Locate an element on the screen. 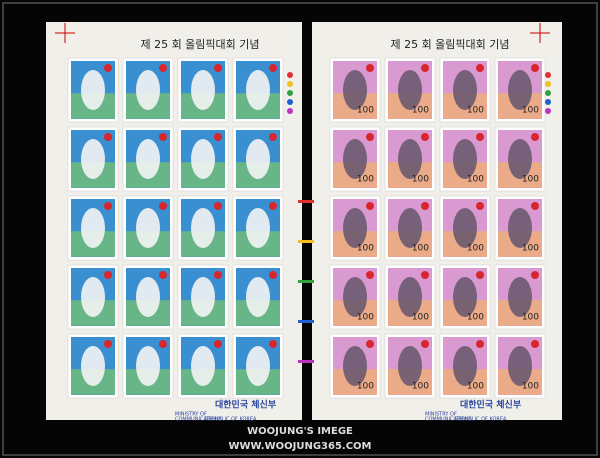 The image size is (600, 458). footer-english: MINISTRY OF is located at coordinates (191, 415).